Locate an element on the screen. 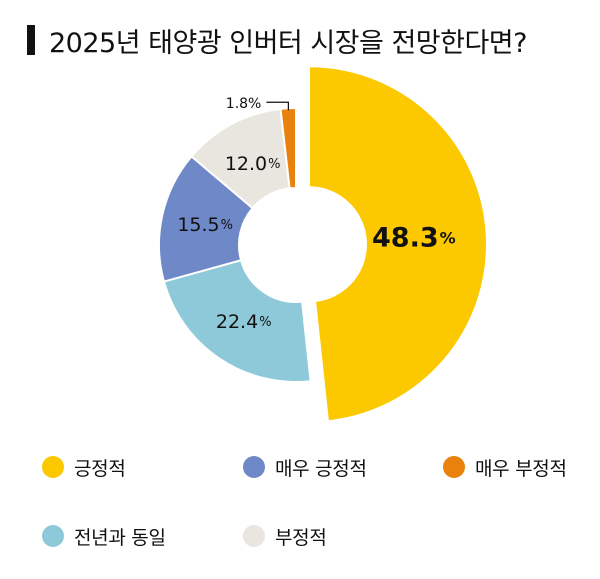 The height and width of the screenshot is (579, 600). legend-item: 긍정적 is located at coordinates (84, 467).